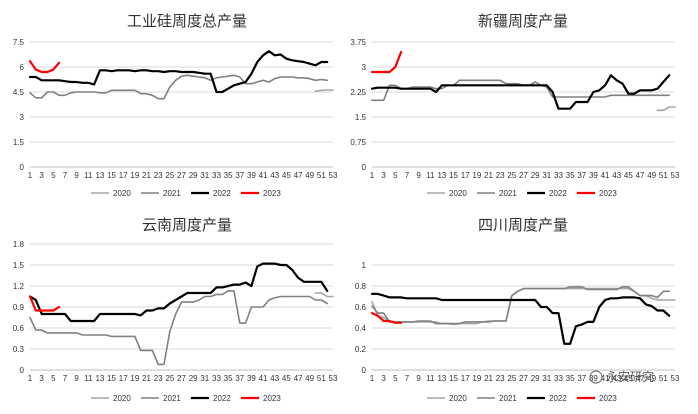  Describe the element at coordinates (558, 193) in the screenshot. I see `legend-label-2022: 2022` at that location.